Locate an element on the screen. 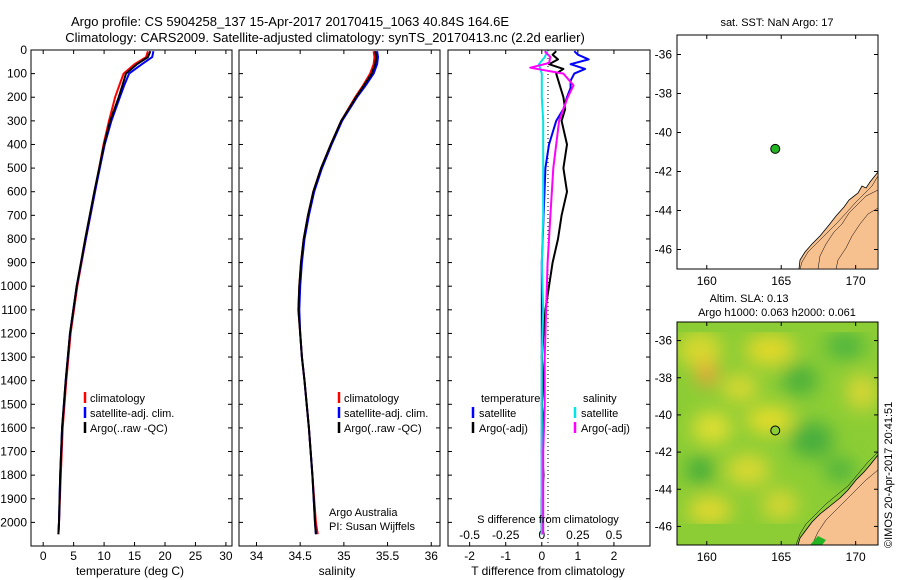 The height and width of the screenshot is (580, 900). lat-tick-label: -38 is located at coordinates (664, 94).